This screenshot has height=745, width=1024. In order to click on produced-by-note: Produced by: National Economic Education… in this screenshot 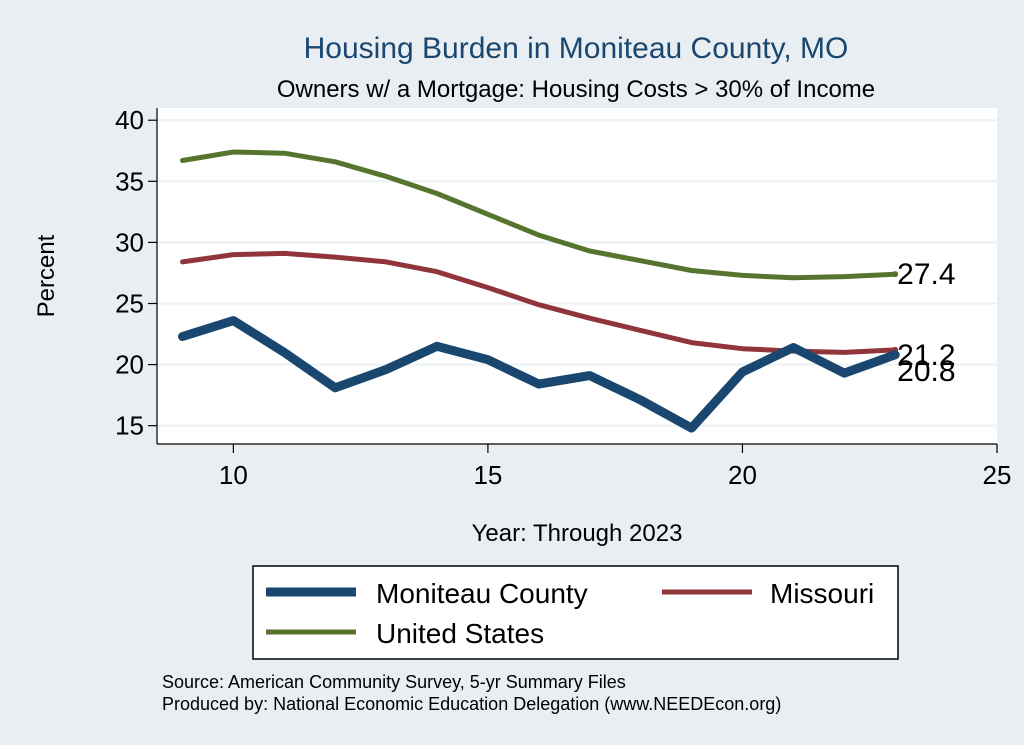, I will do `click(471, 704)`.